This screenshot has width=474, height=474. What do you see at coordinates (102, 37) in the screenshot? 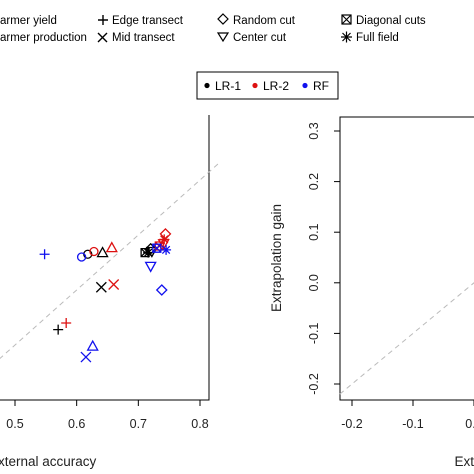
I see `cross-icon` at bounding box center [102, 37].